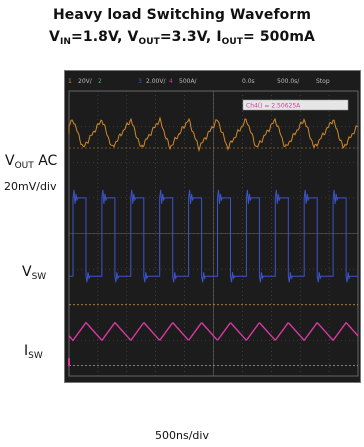  I want to click on scope-header-text: 0.0s, so click(248, 81).